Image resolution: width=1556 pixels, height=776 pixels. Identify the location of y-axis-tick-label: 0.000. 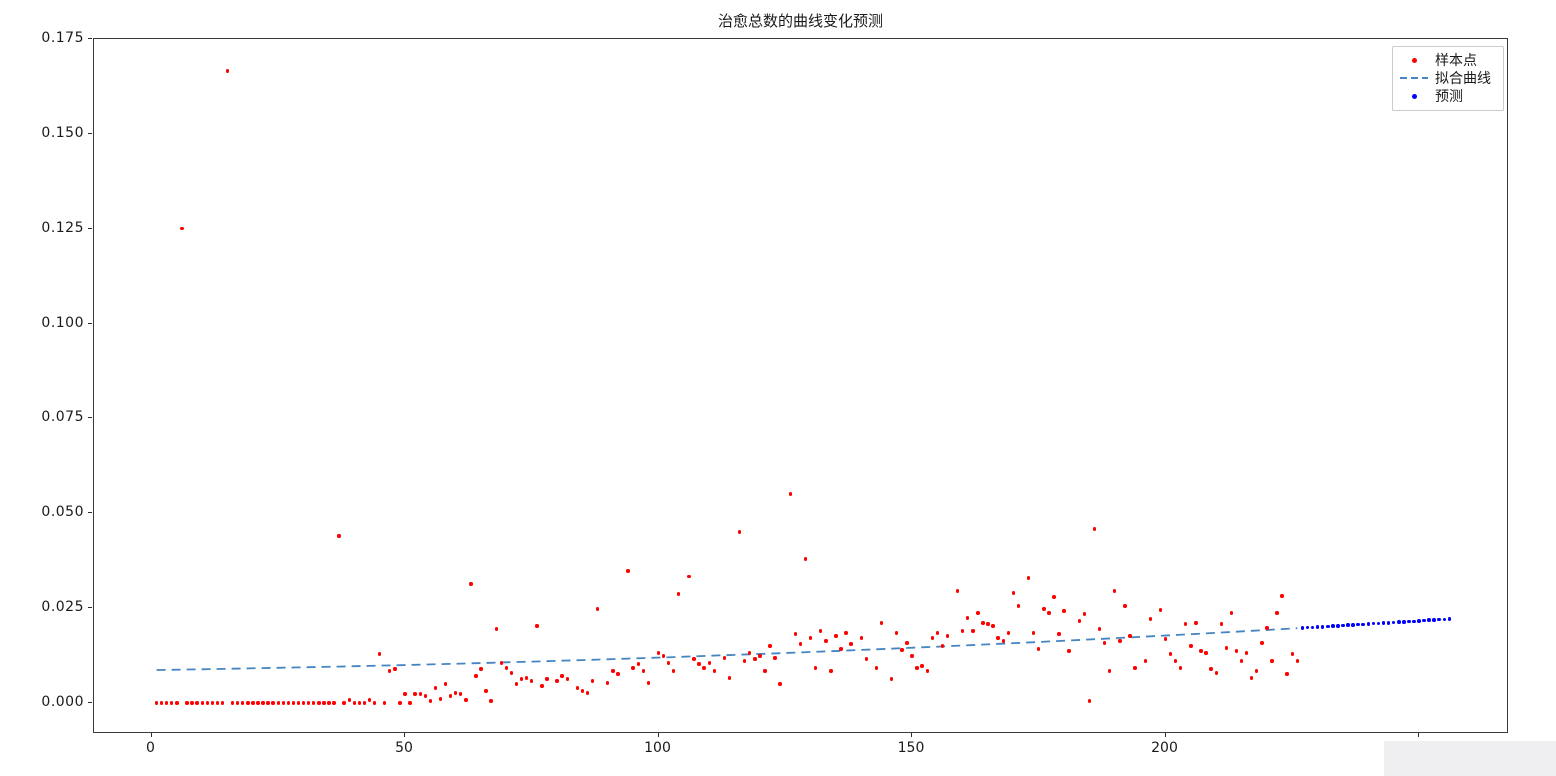
(62, 702).